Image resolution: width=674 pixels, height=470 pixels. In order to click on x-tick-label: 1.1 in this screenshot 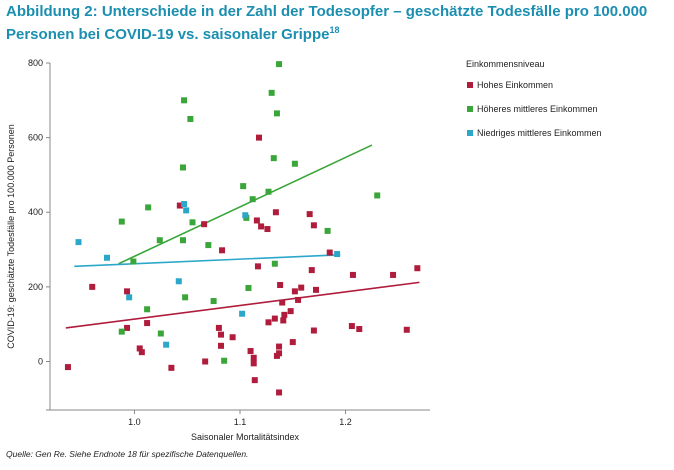, I will do `click(240, 422)`.